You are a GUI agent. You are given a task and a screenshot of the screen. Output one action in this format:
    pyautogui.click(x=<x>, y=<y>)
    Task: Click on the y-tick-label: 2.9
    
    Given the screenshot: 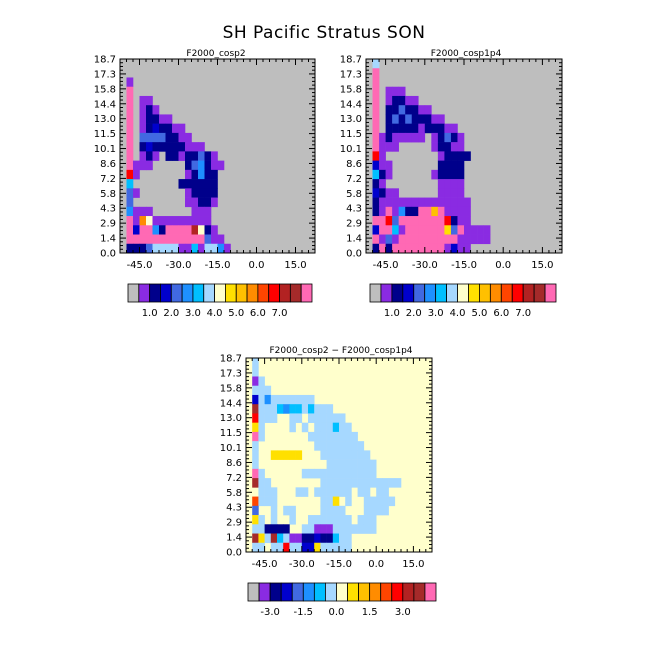 What is the action you would take?
    pyautogui.click(x=354, y=224)
    